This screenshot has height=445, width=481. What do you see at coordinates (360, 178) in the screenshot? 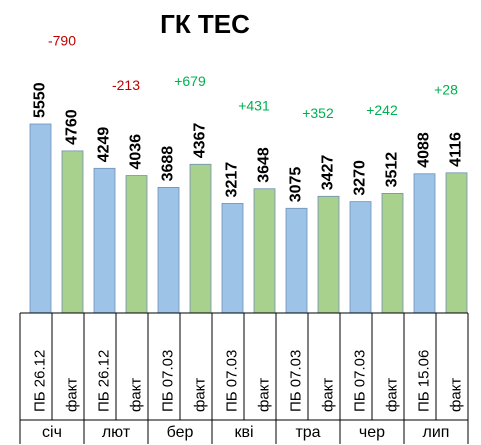
I see `value-label: 3270` at bounding box center [360, 178].